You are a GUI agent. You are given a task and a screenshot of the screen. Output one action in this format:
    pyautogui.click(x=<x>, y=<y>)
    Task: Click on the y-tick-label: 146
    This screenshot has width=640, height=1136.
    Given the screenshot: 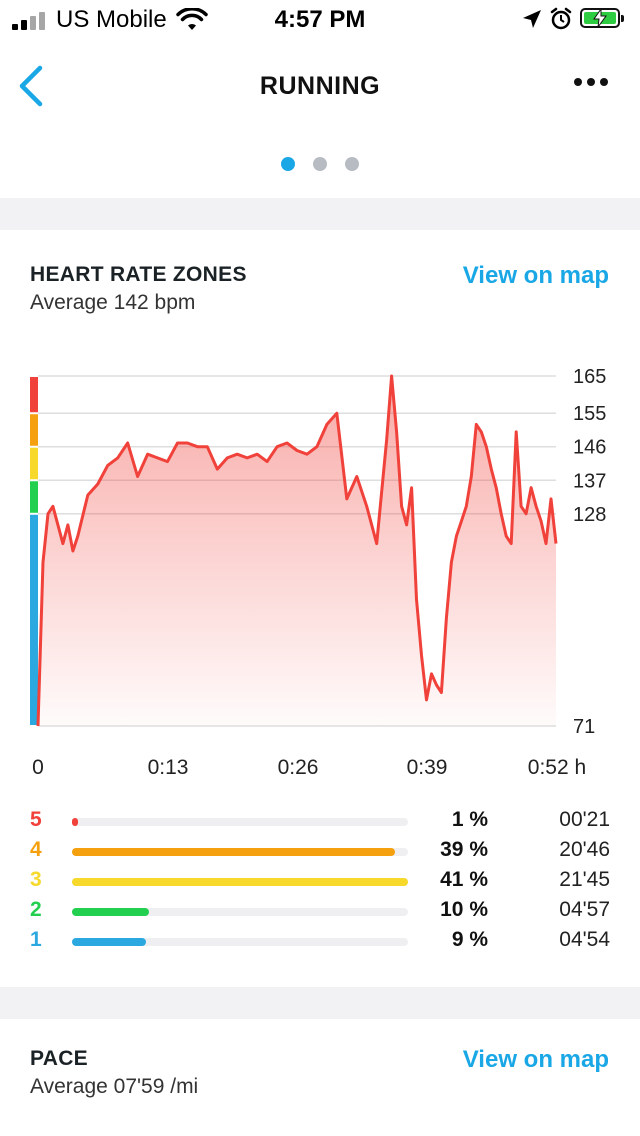 What is the action you would take?
    pyautogui.click(x=589, y=448)
    